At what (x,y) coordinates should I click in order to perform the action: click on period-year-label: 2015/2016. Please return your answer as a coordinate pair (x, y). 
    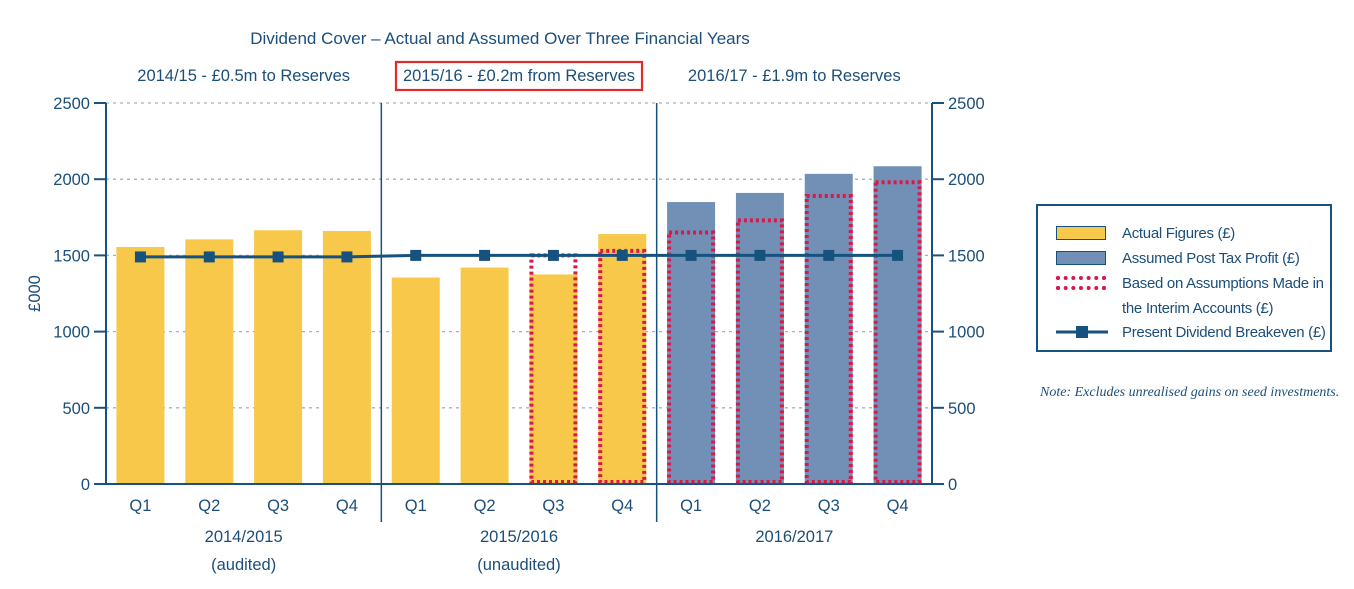
    Looking at the image, I should click on (519, 537).